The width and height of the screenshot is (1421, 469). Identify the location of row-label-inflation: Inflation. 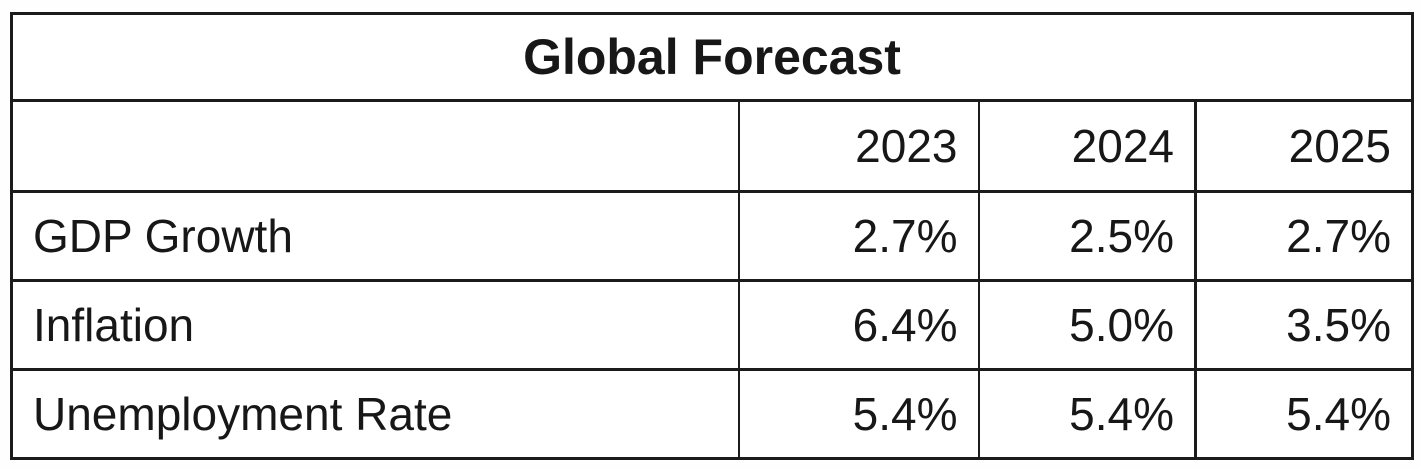
(375, 325).